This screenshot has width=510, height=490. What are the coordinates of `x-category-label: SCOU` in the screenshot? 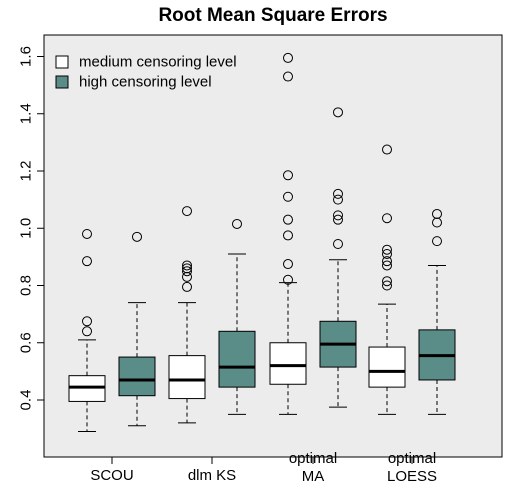 It's located at (111, 475).